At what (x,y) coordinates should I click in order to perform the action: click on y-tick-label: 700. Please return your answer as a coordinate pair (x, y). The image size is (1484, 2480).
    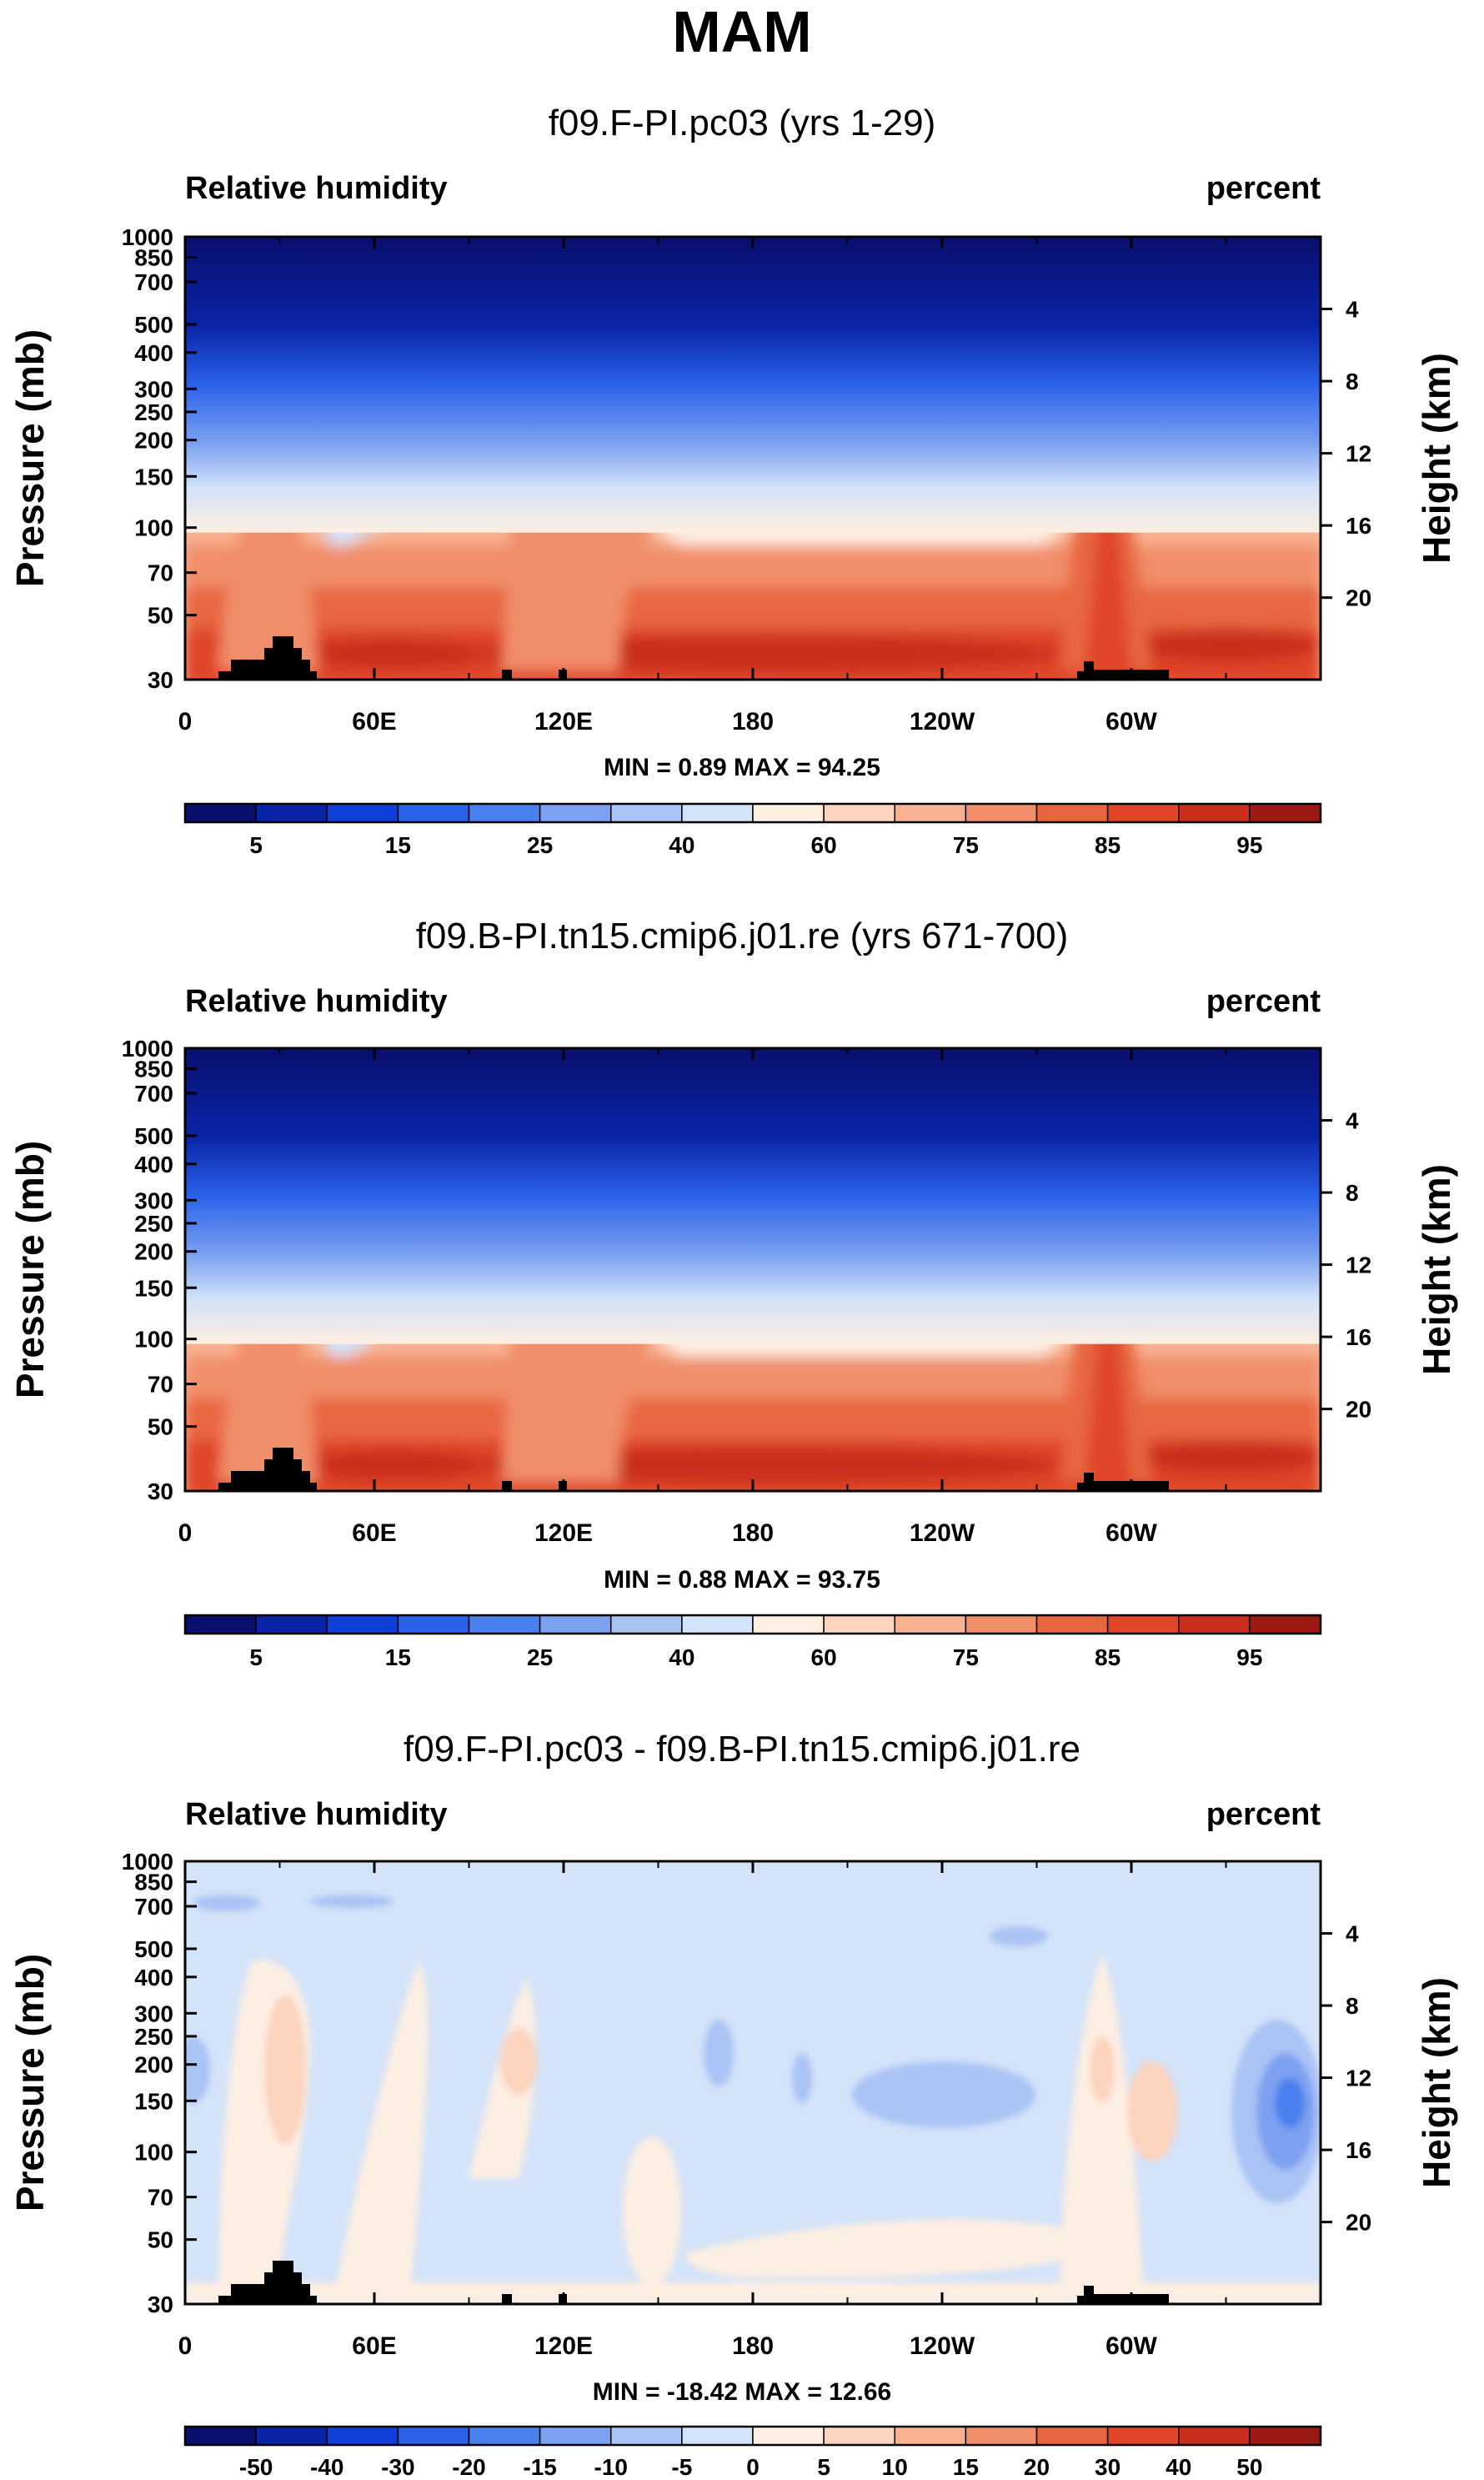
    Looking at the image, I should click on (153, 1907).